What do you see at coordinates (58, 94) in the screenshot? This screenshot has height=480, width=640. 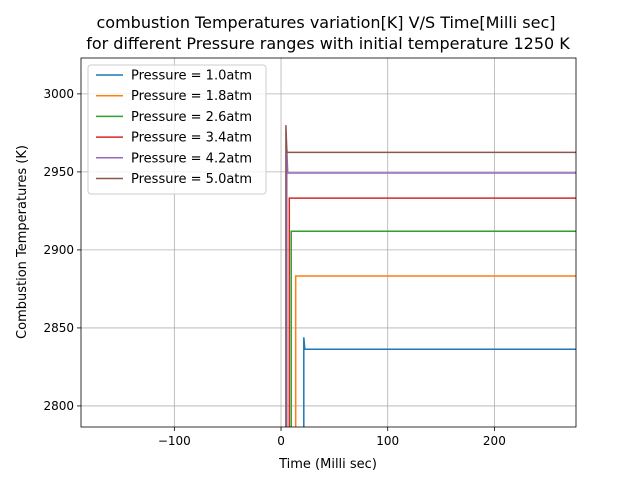 I see `y-tick-label: 3000` at bounding box center [58, 94].